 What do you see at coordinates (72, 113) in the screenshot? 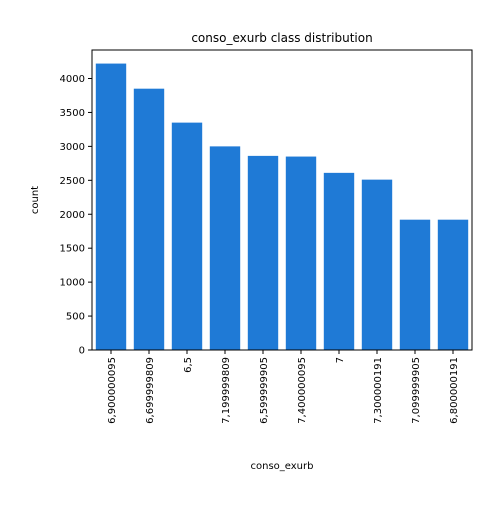
I see `y-tick-label-7: 3500` at bounding box center [72, 113].